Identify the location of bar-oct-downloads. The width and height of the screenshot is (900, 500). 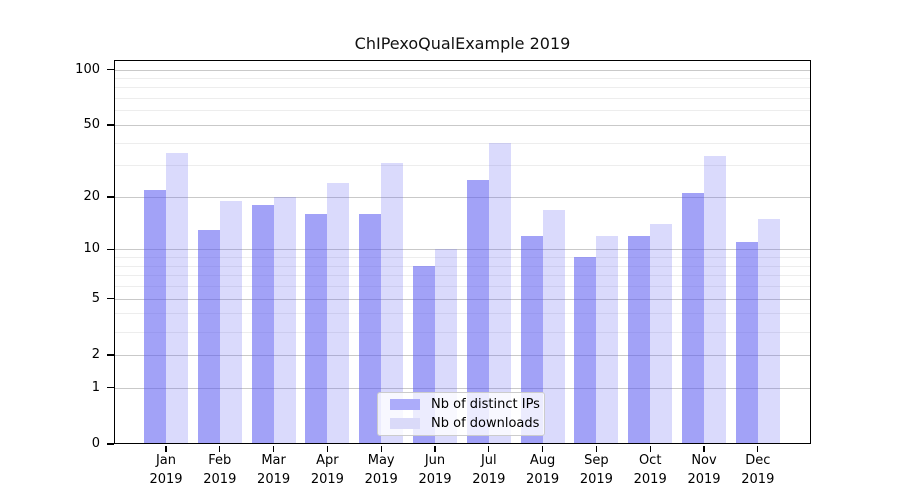
(661, 334).